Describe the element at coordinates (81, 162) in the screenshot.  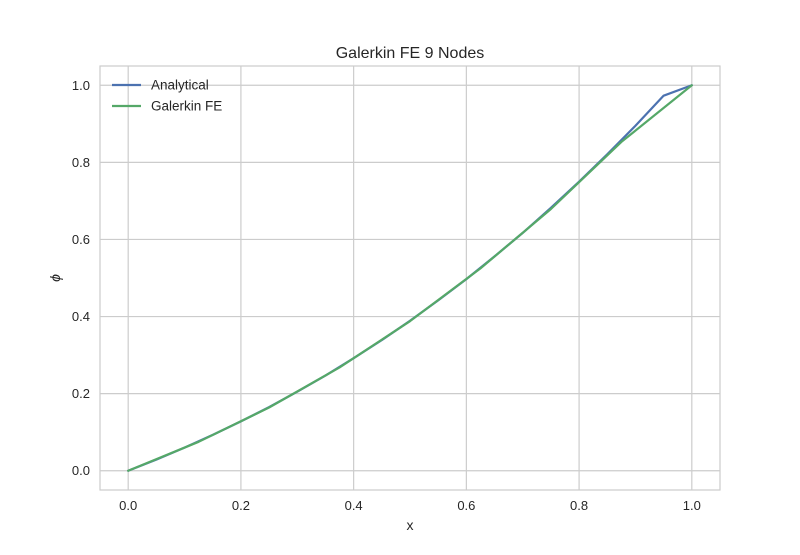
I see `y-tick-label: 0.8` at that location.